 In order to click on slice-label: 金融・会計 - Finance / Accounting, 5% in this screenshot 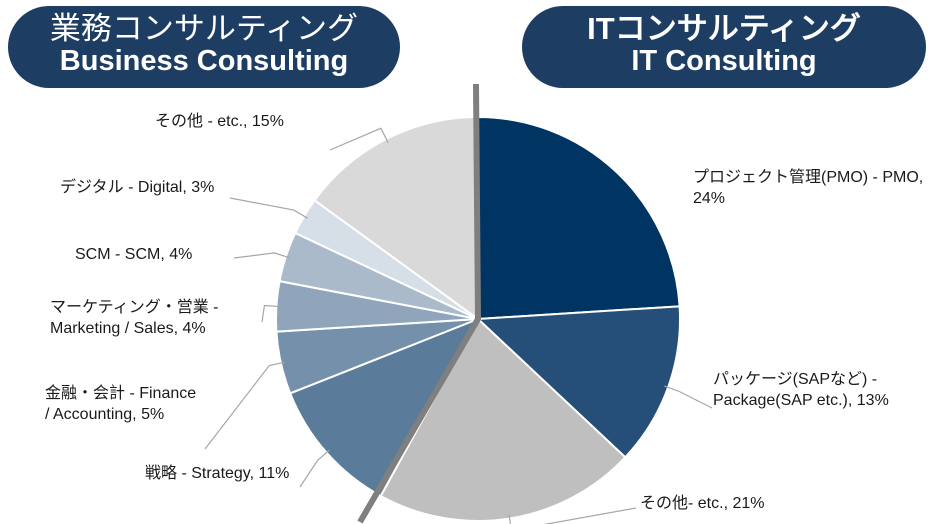, I will do `click(121, 404)`.